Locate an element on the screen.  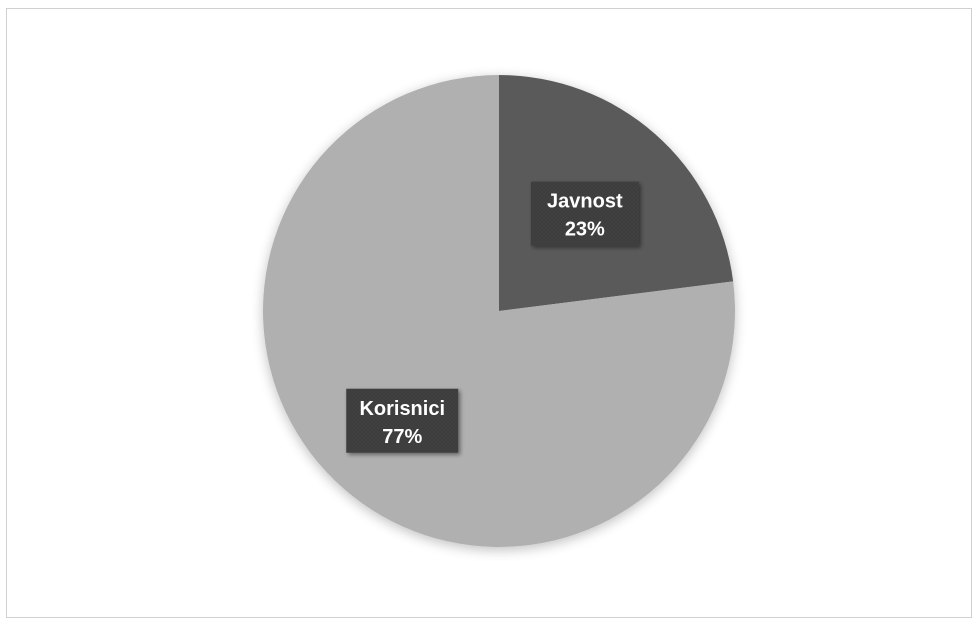
data-label-percent: 23% is located at coordinates (585, 230).